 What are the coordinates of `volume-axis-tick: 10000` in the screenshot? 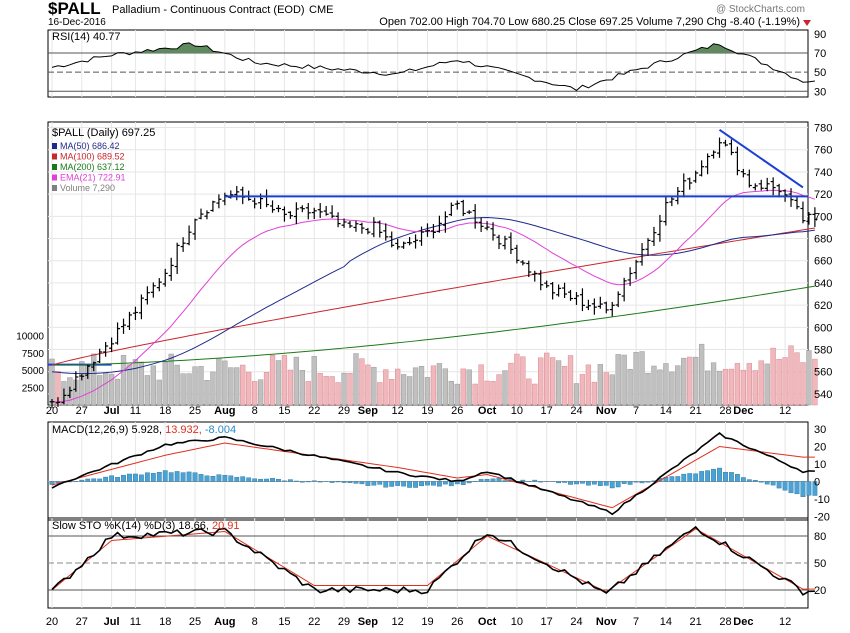 It's located at (30, 336).